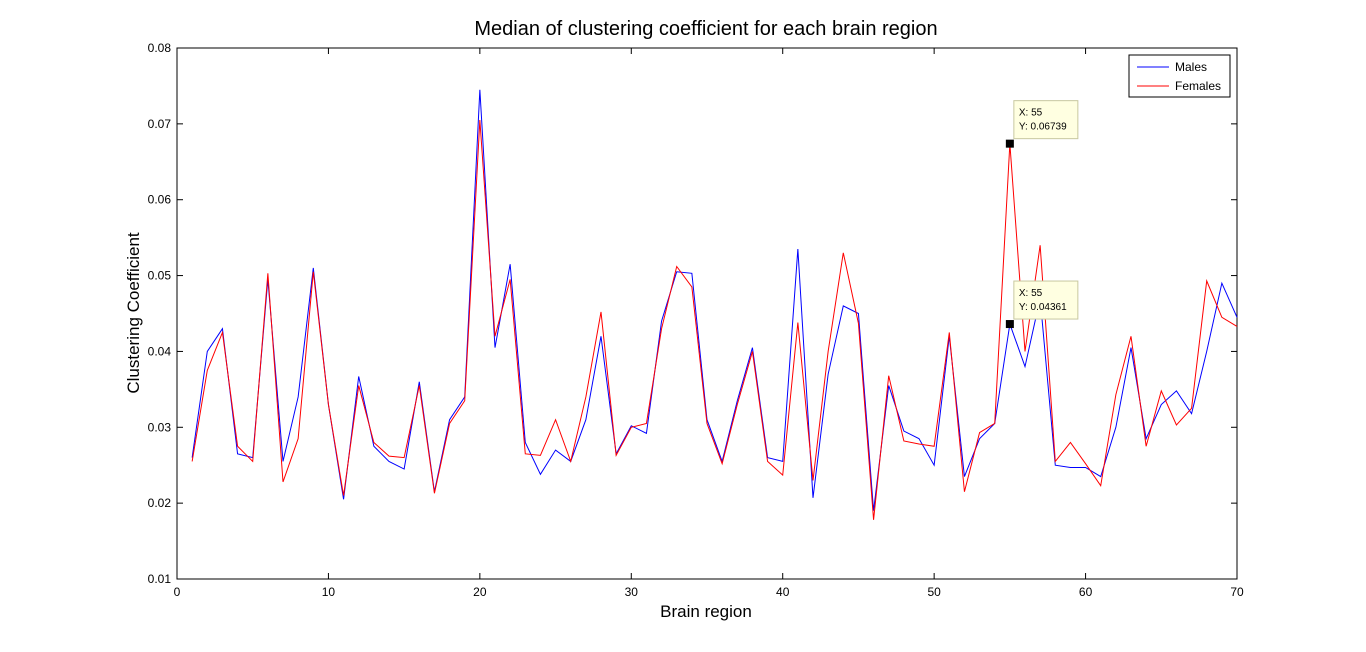 Image resolution: width=1366 pixels, height=652 pixels. Describe the element at coordinates (160, 200) in the screenshot. I see `y-tick-label: 0.06` at that location.